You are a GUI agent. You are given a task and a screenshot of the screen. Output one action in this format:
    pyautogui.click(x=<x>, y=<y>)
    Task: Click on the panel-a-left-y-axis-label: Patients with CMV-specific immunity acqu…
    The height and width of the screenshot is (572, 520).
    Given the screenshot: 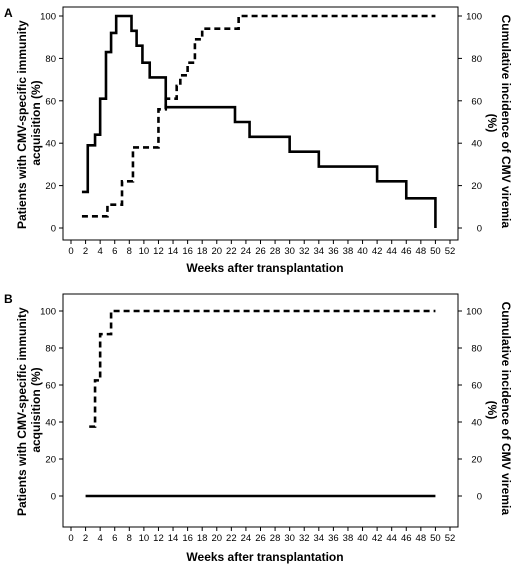 What is the action you would take?
    pyautogui.click(x=29, y=123)
    